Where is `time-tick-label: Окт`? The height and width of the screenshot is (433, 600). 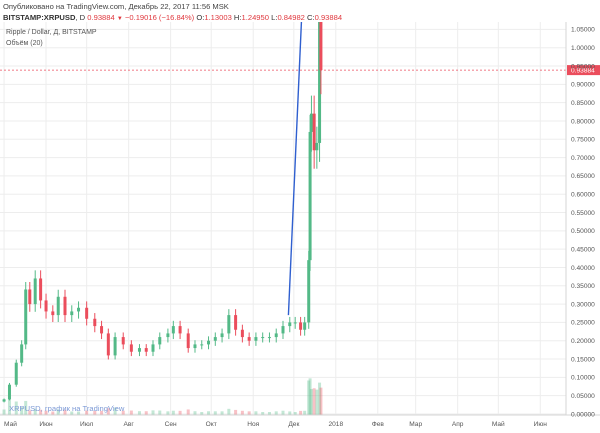 time-tick-label: Окт is located at coordinates (211, 424).